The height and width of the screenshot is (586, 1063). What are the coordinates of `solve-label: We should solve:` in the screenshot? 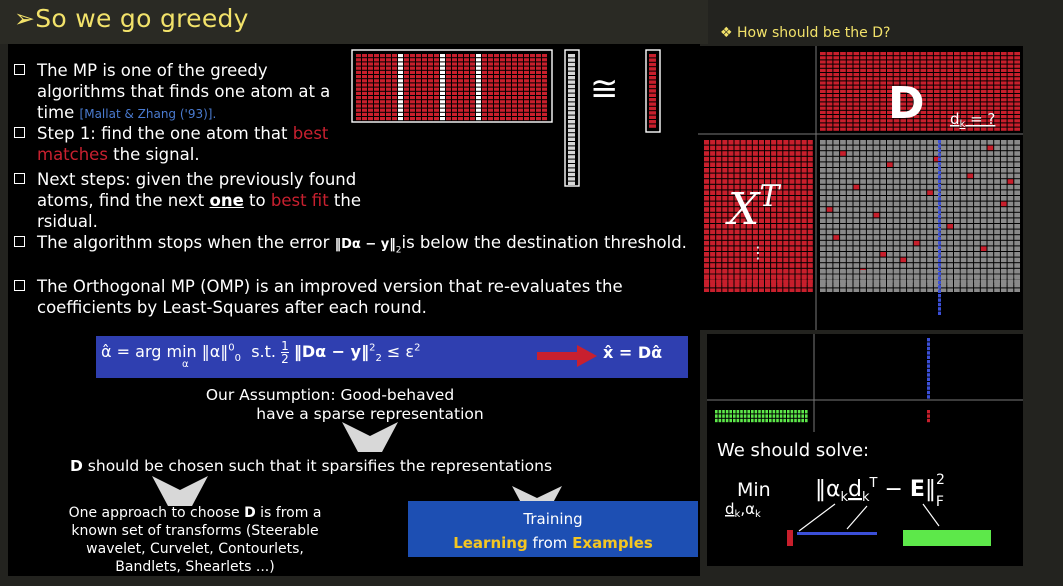 It's located at (793, 450).